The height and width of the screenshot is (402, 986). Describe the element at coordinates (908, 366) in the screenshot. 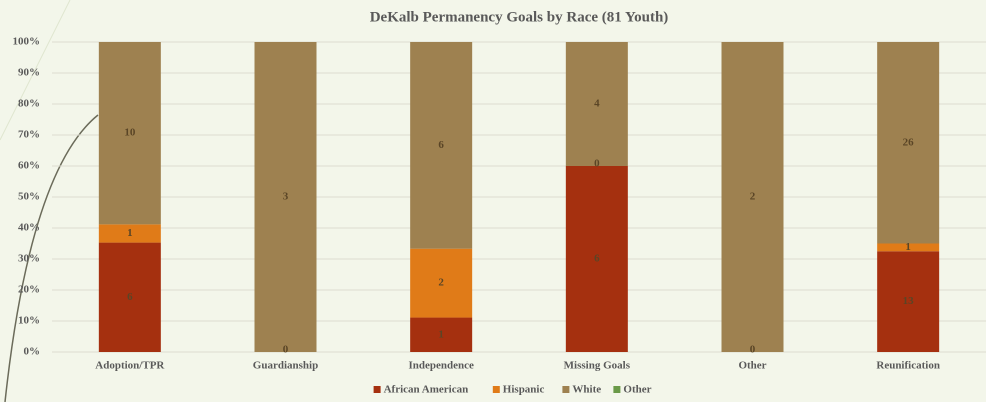

I see `x-tick-label: Reunification` at that location.